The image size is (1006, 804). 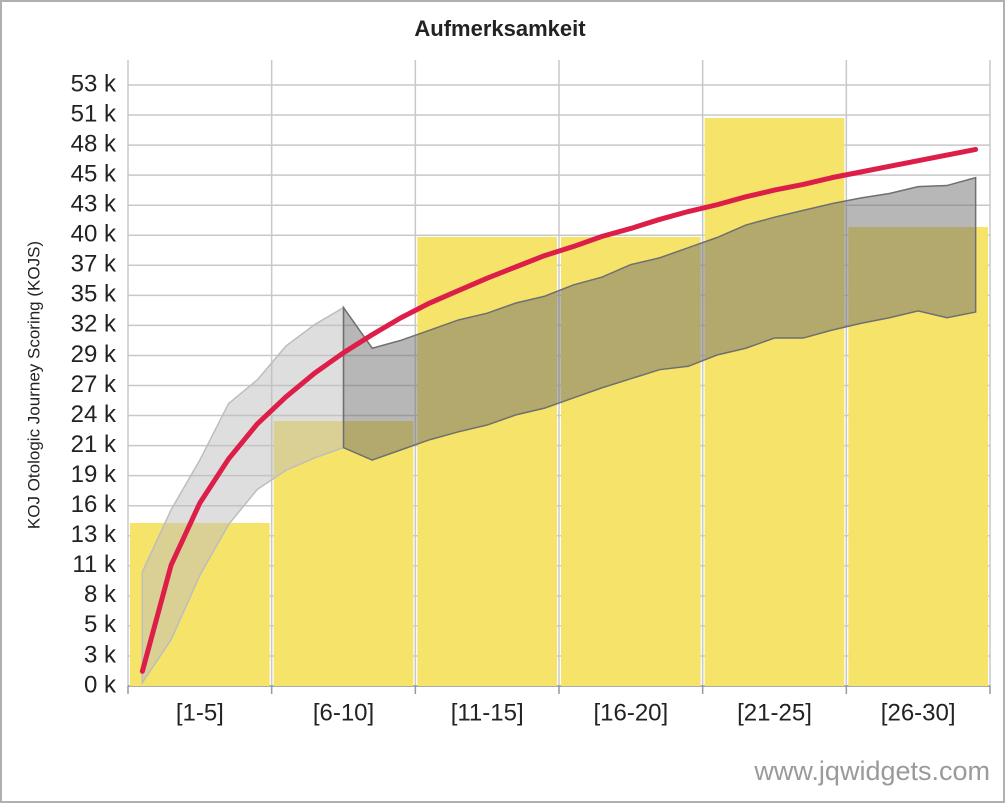 I want to click on y-tick-label: 27 k, so click(x=94, y=384).